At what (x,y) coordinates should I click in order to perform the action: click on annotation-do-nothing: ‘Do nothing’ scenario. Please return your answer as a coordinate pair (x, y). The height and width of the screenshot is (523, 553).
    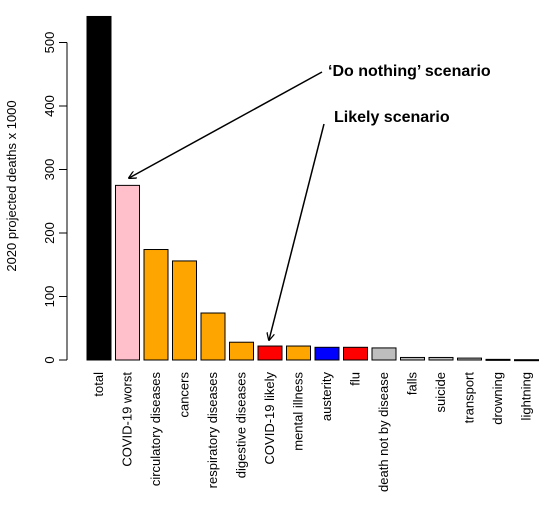
    Looking at the image, I should click on (409, 71).